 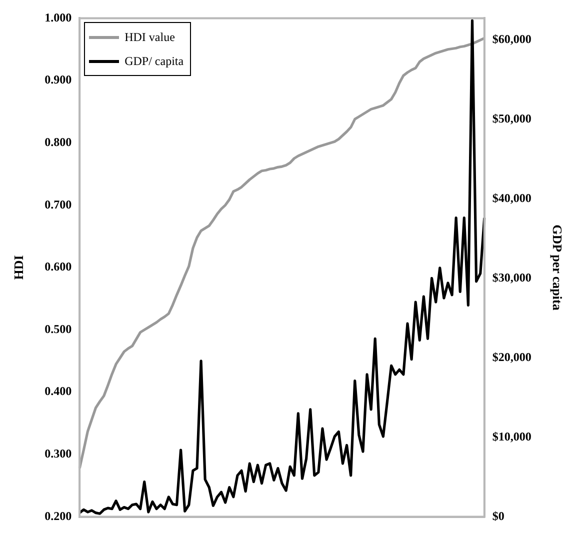 What do you see at coordinates (512, 357) in the screenshot?
I see `y2-tick-label: $20,000` at bounding box center [512, 357].